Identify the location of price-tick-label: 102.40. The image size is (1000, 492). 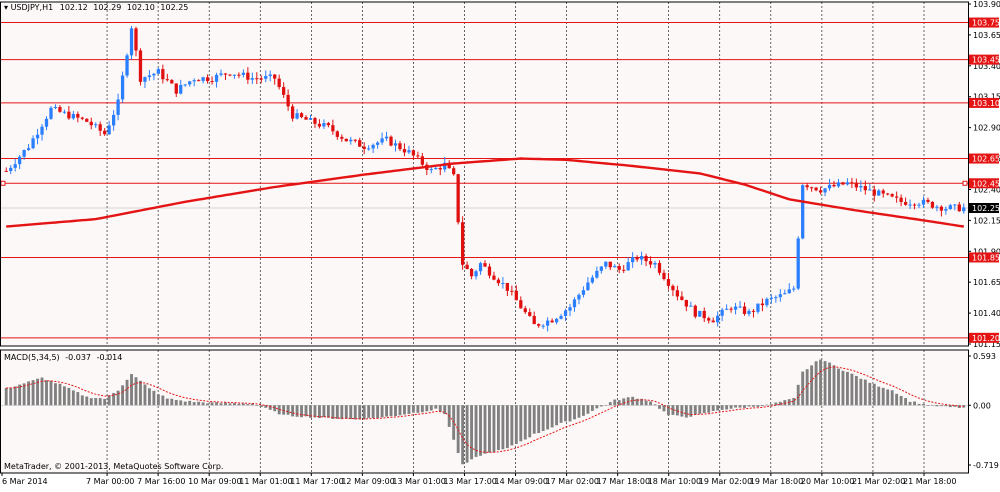
(986, 189).